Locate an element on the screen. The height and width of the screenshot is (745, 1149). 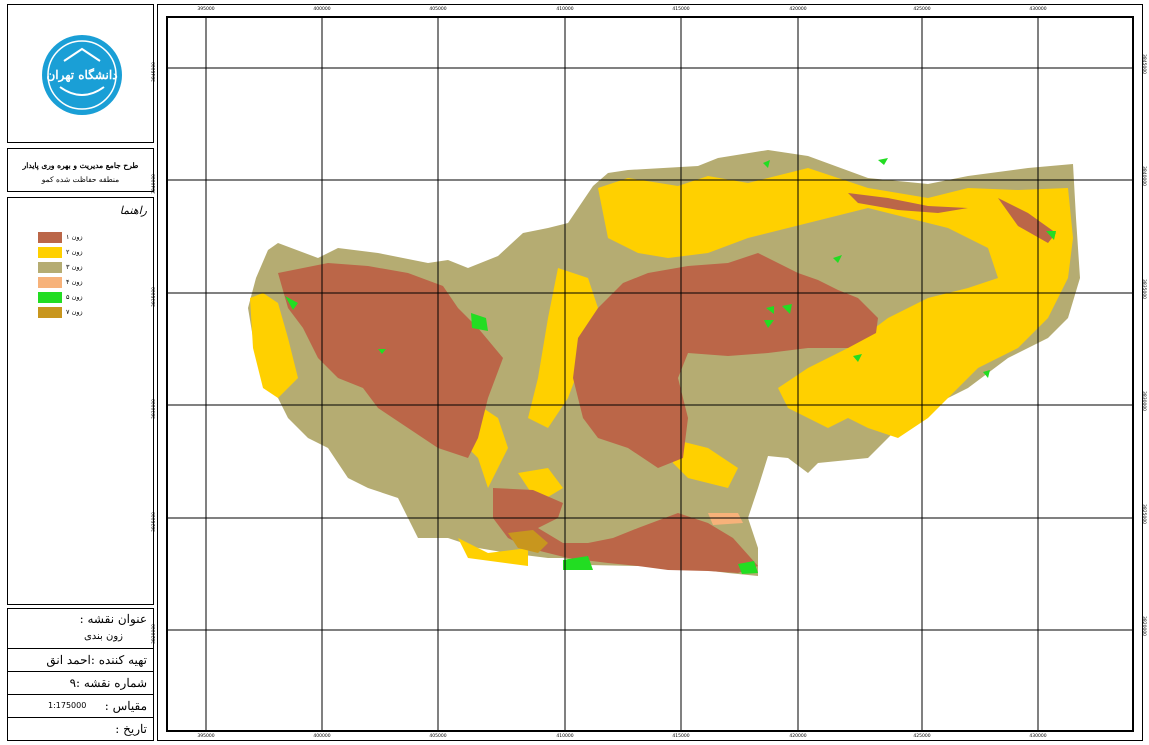
legend-item: زون ۲ is located at coordinates (73, 253).